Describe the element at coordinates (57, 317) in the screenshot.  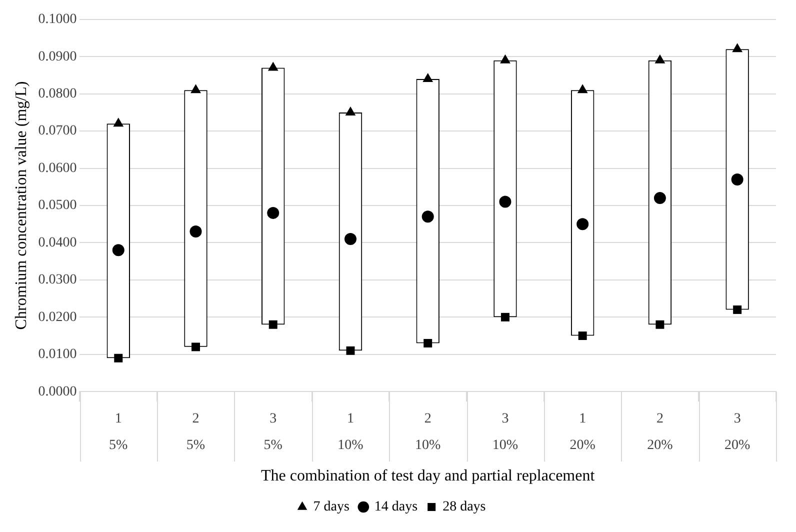
I see `y-tick-label: 0.0200` at that location.